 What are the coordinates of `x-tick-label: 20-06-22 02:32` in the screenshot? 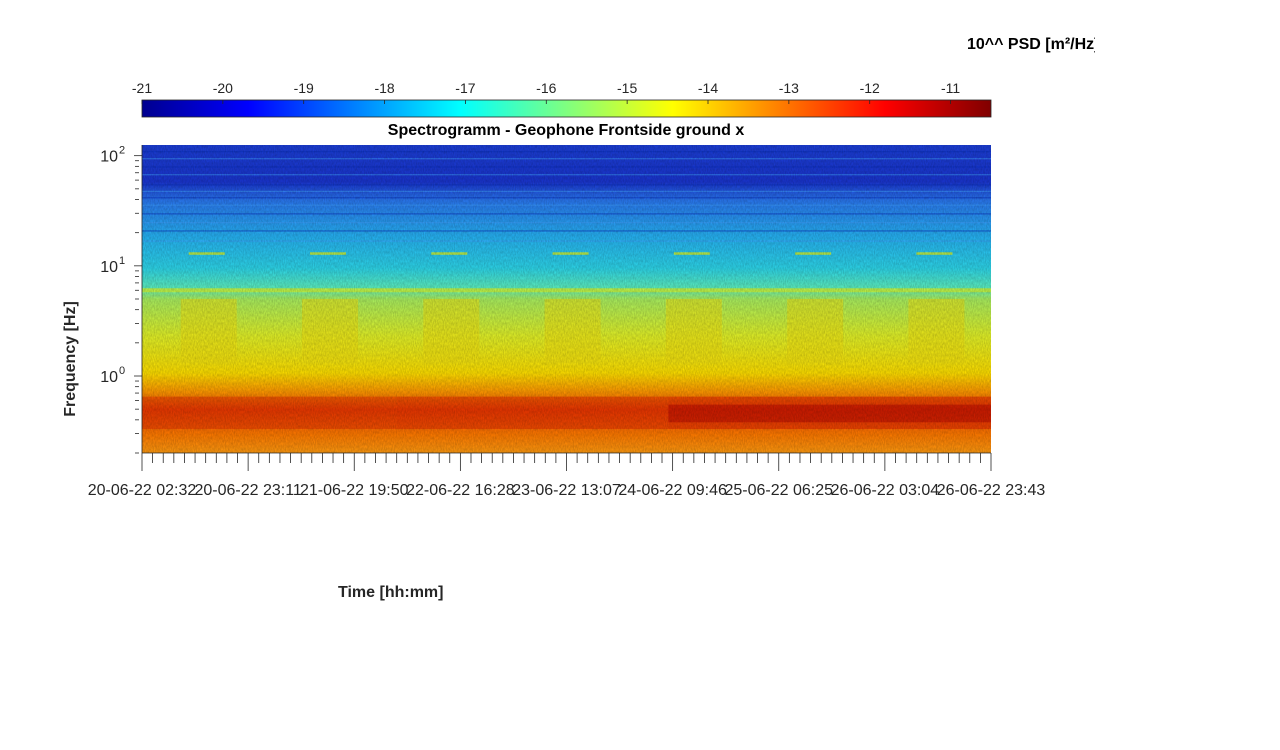 It's located at (142, 490).